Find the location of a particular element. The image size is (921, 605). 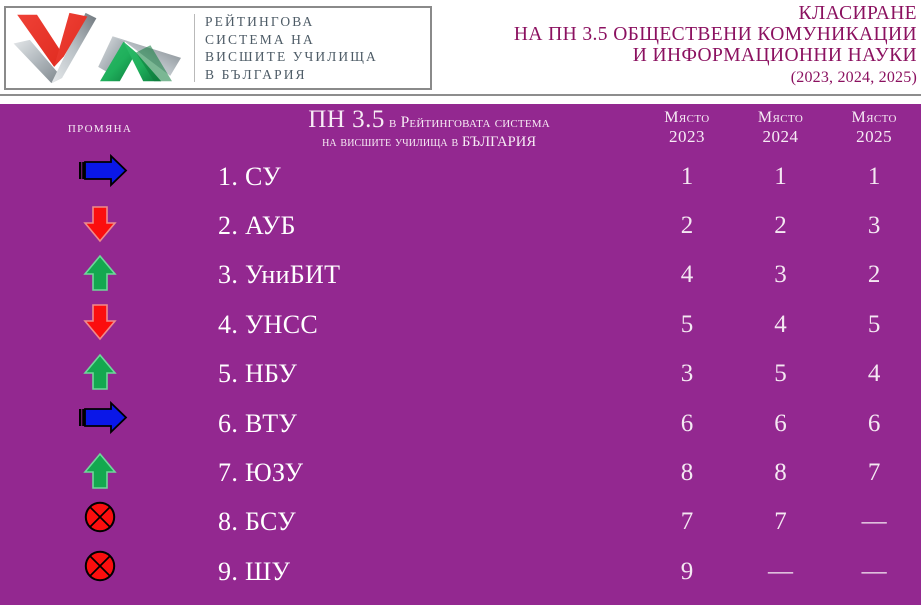

cell-rank-2024: 5 is located at coordinates (780, 374).